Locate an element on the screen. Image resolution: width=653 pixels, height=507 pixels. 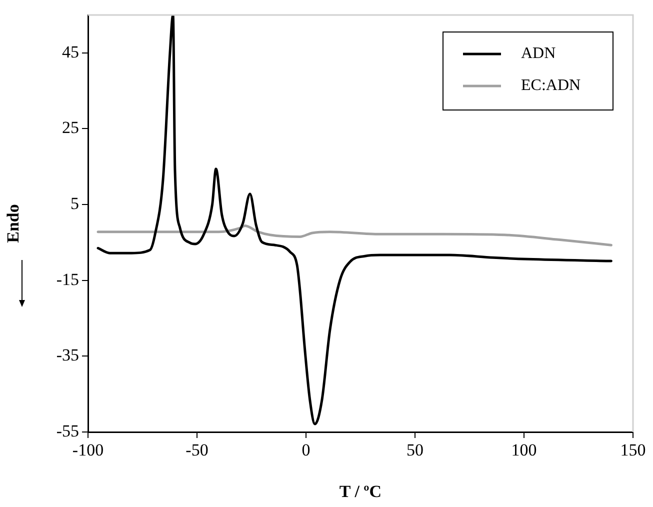
x-tick-label: 150 is located at coordinates (633, 450).